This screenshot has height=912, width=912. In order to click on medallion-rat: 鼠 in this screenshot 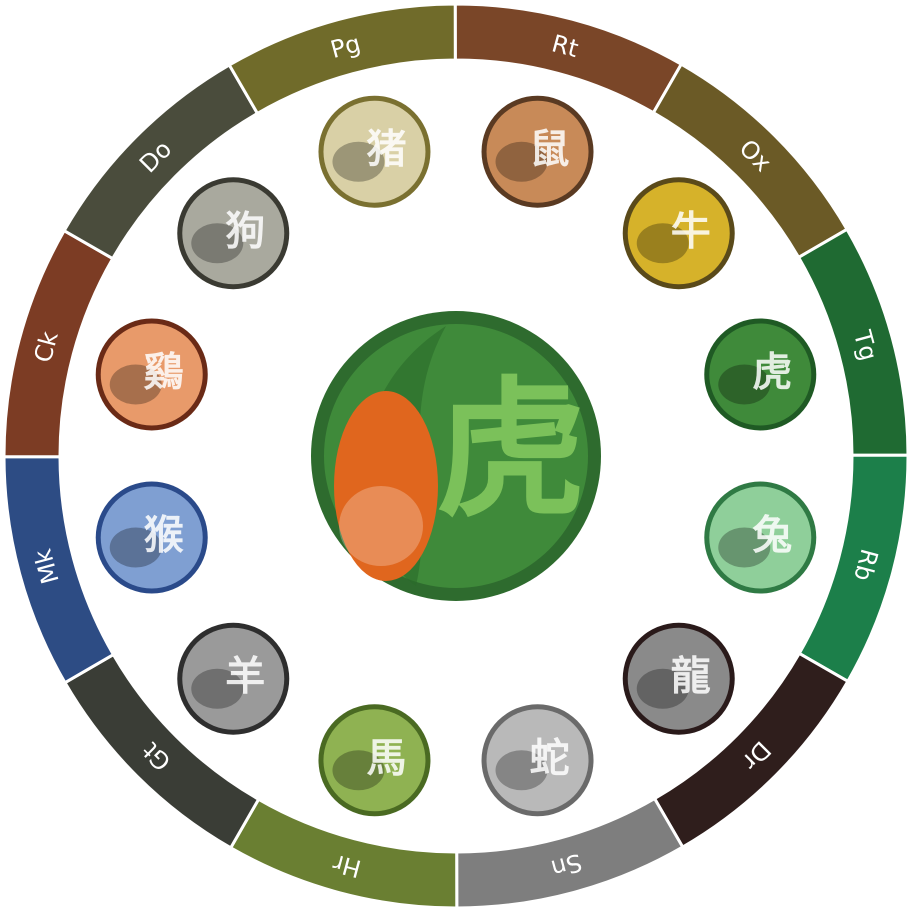, I will do `click(537, 151)`.